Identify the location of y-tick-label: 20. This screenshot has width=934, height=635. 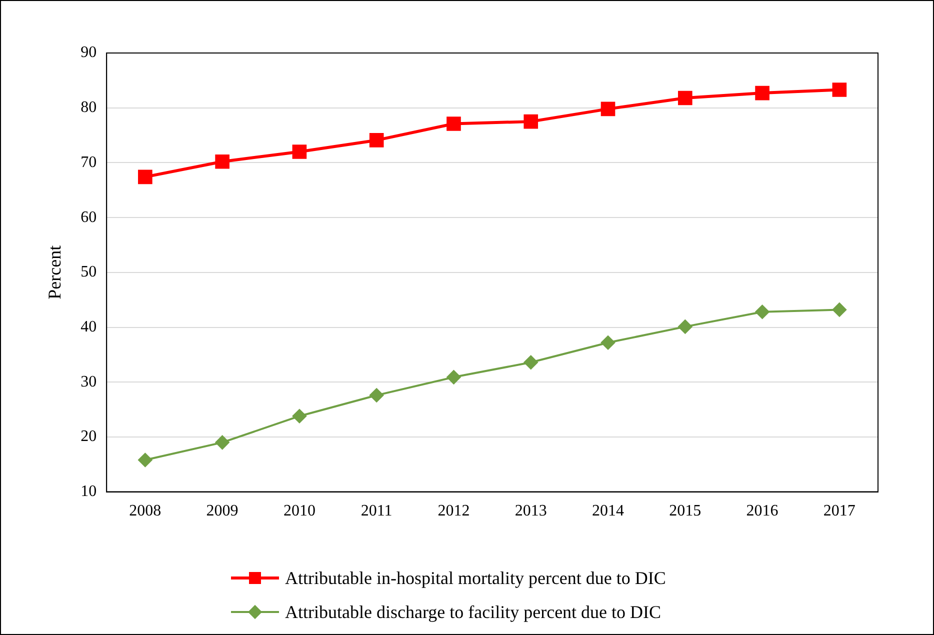
(88, 437).